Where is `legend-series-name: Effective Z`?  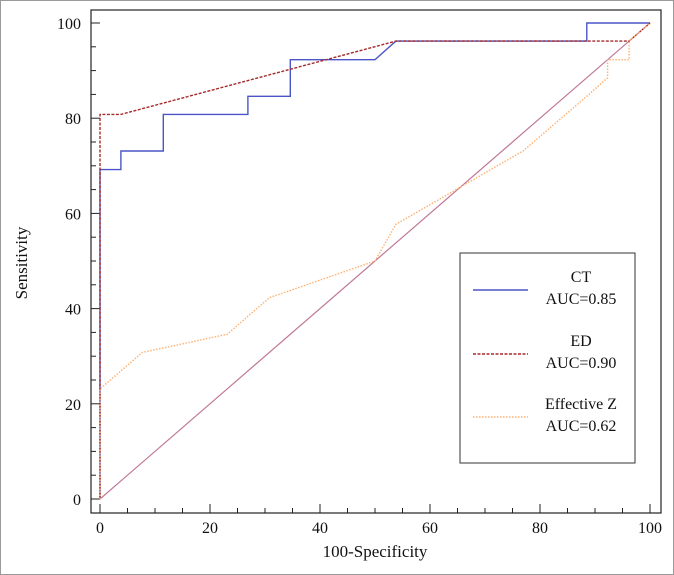
legend-series-name: Effective Z is located at coordinates (581, 404).